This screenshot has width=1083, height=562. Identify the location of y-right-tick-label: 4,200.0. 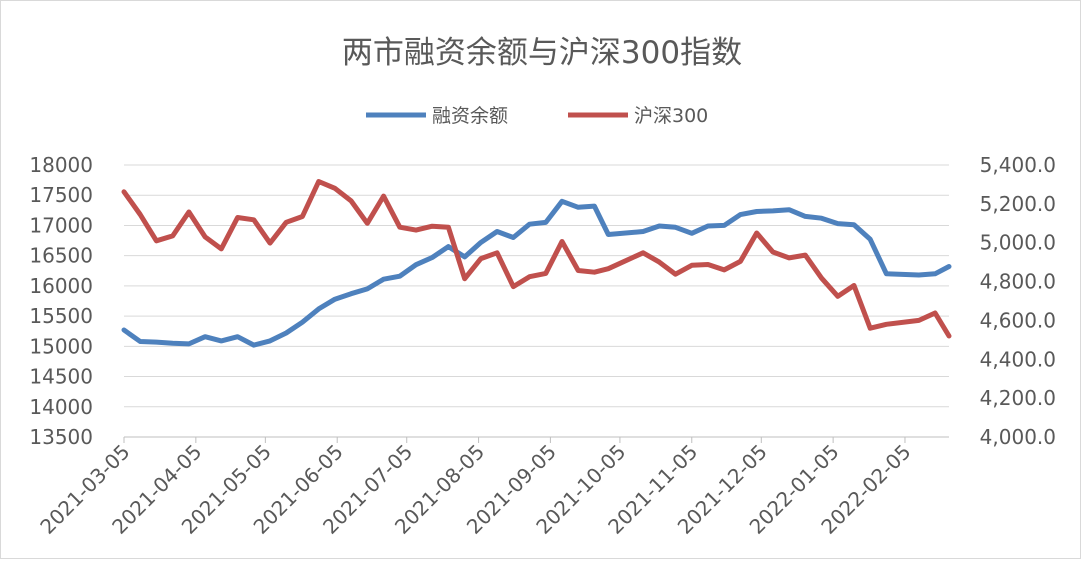
(1018, 398).